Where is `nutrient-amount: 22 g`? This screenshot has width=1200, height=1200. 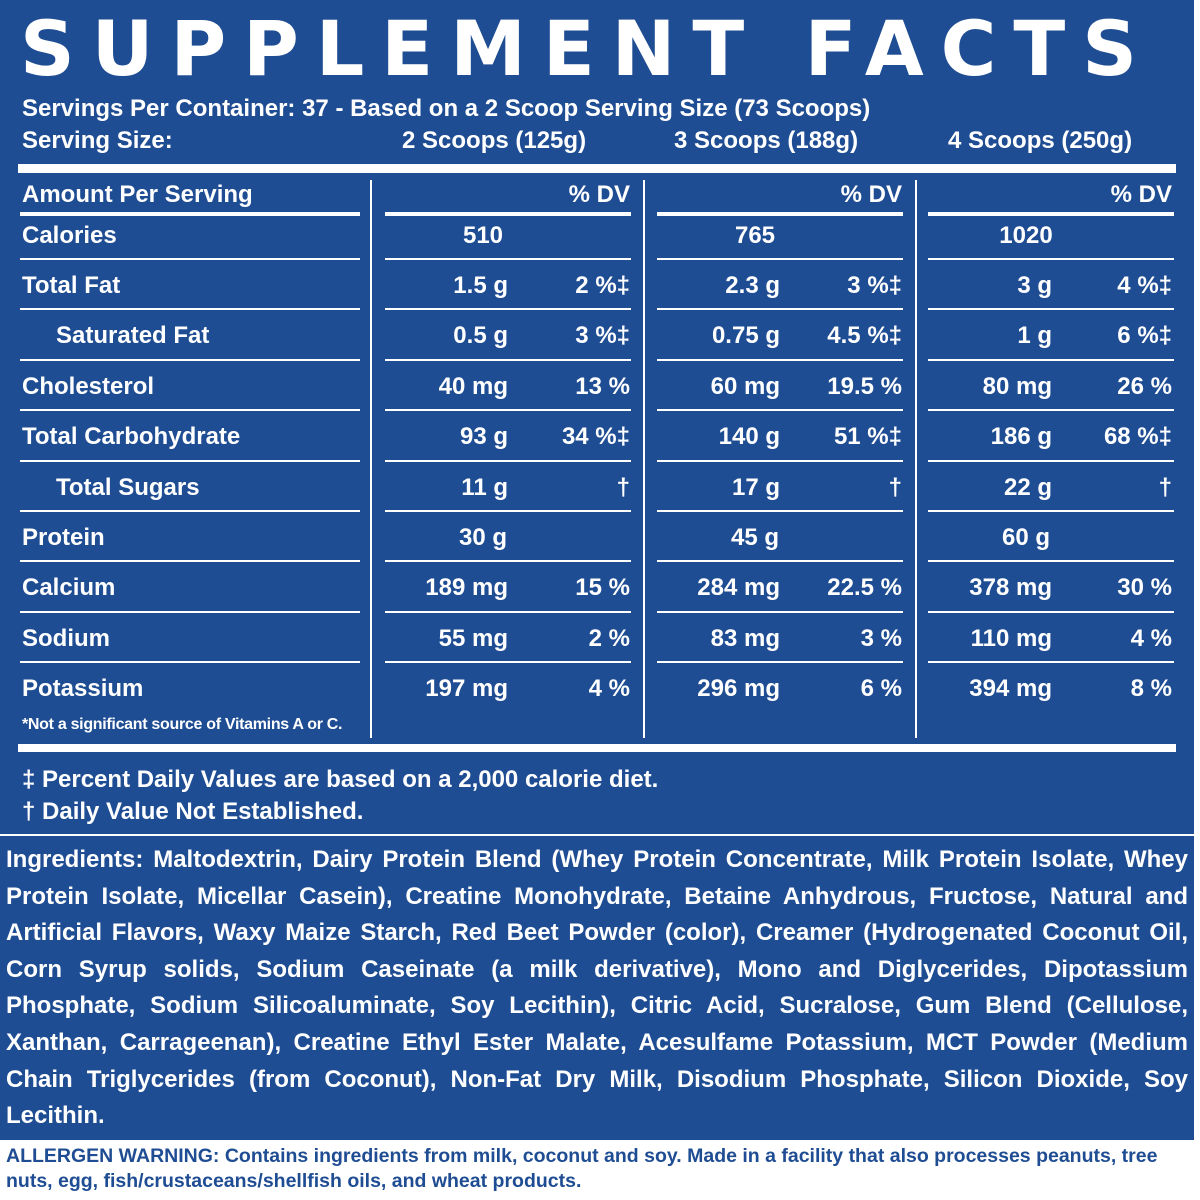 nutrient-amount: 22 g is located at coordinates (1027, 487).